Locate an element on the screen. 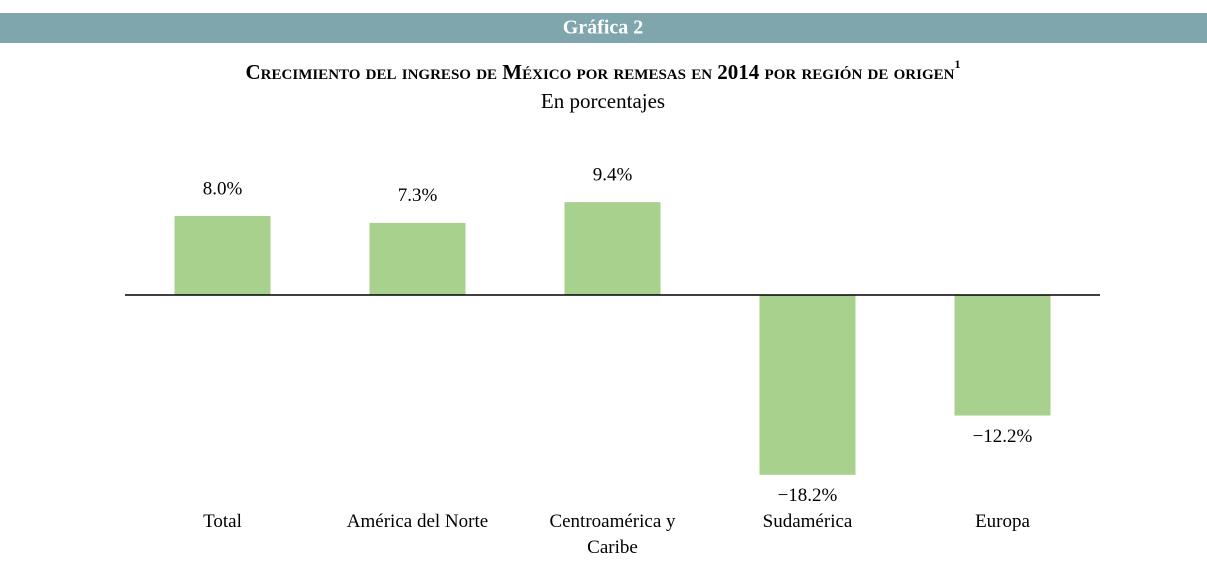 Image resolution: width=1207 pixels, height=561 pixels. x-tick-label: América del Norte is located at coordinates (417, 521).